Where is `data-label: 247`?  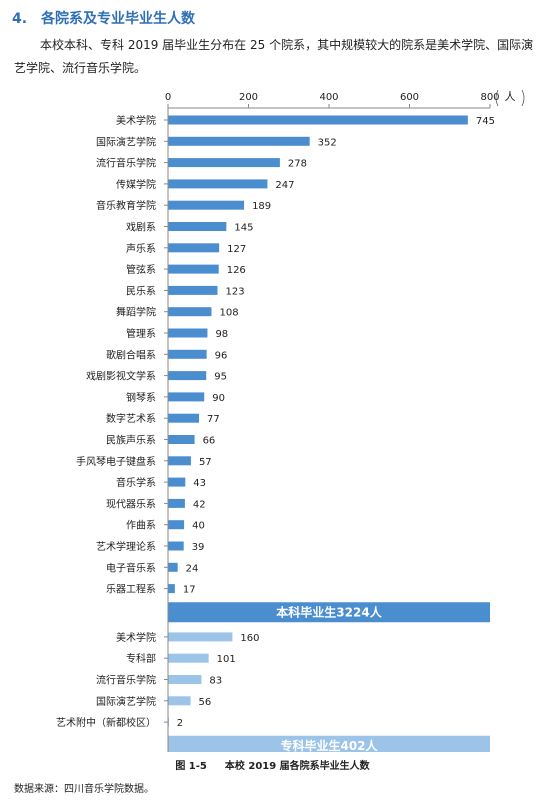 data-label: 247 is located at coordinates (284, 185).